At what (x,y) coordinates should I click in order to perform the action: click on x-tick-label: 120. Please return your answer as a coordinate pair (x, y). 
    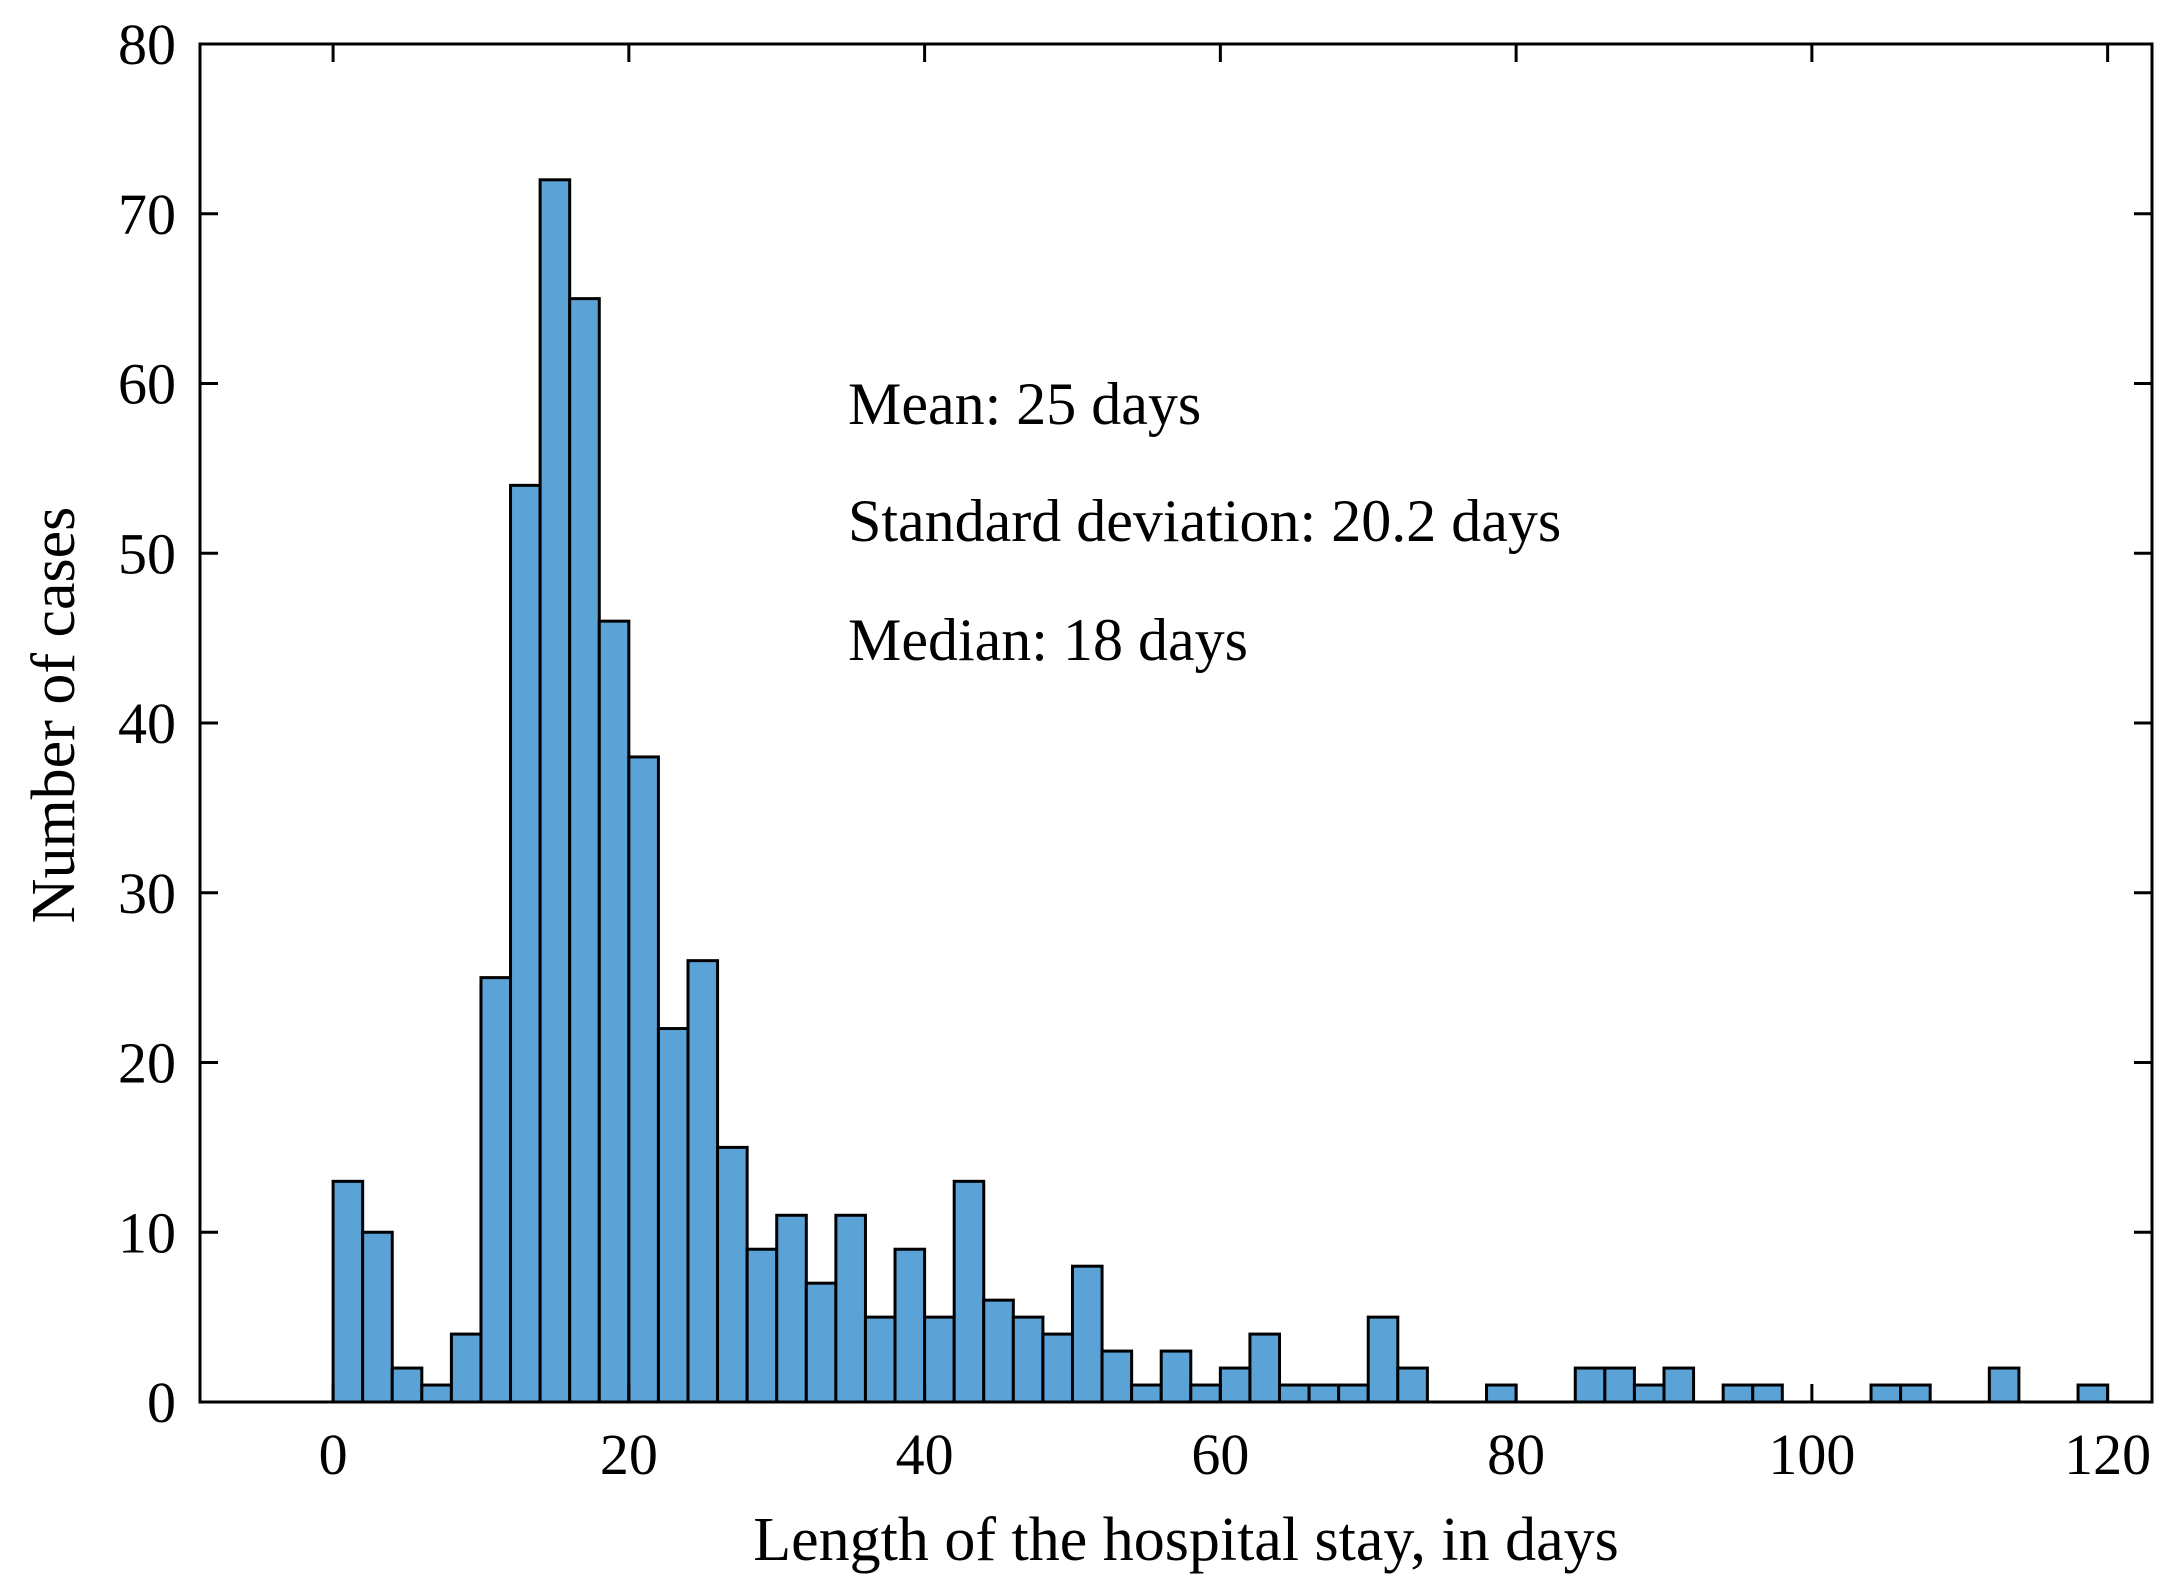
    Looking at the image, I should click on (2107, 1454).